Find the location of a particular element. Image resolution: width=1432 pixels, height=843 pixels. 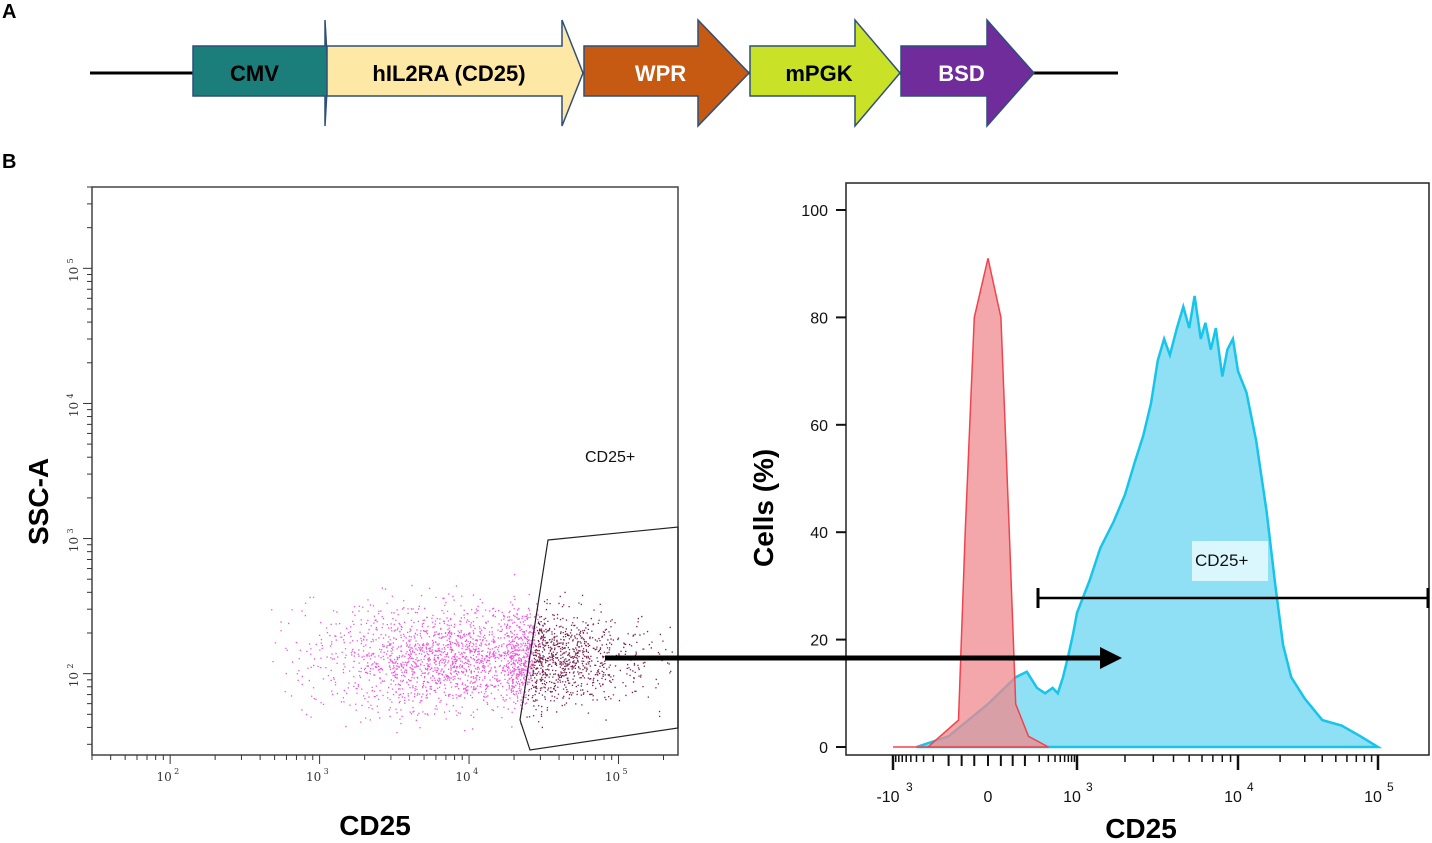

segment-cmv: CMV is located at coordinates (260, 73).